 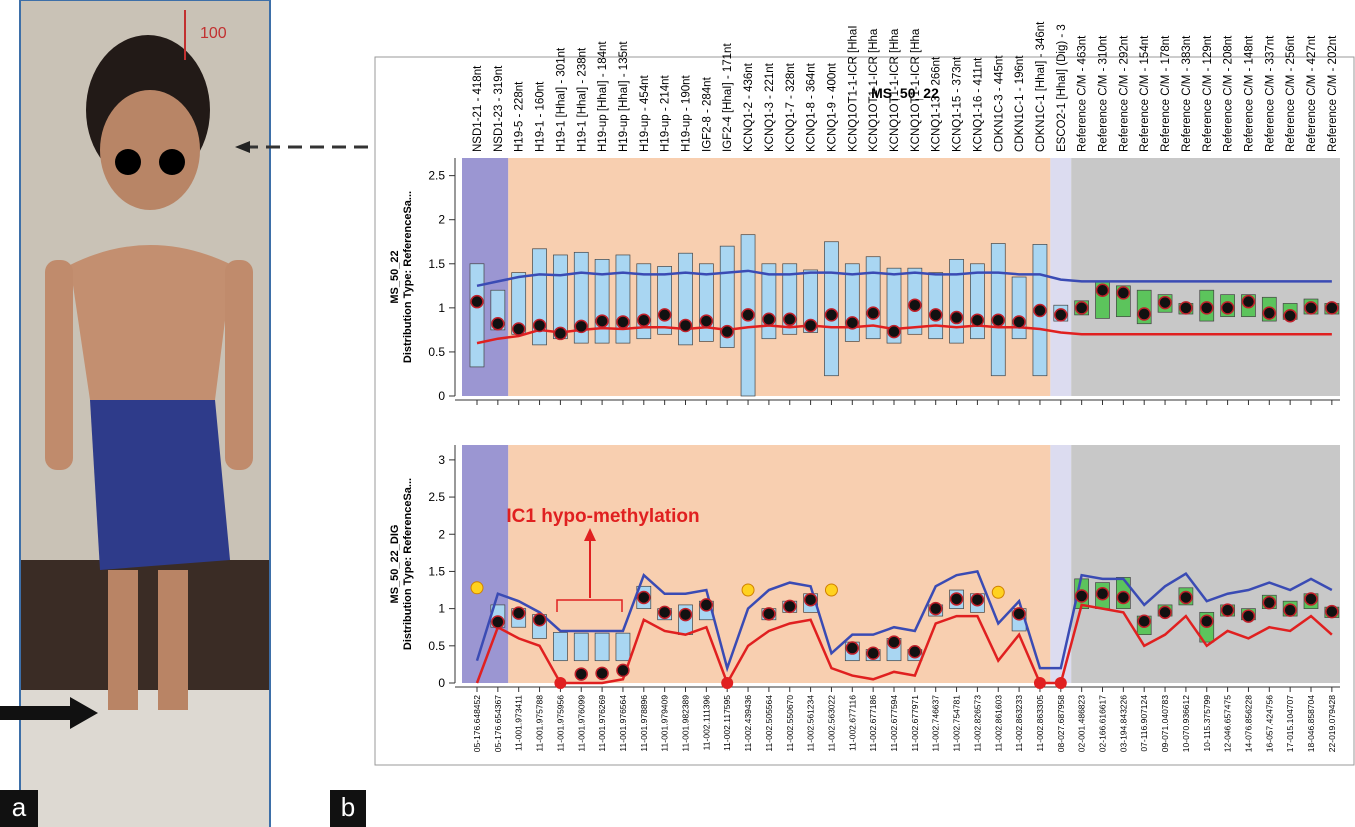 What do you see at coordinates (1208, 93) in the screenshot?
I see `x-tick-label: Reference C/M - 129nt` at bounding box center [1208, 93].